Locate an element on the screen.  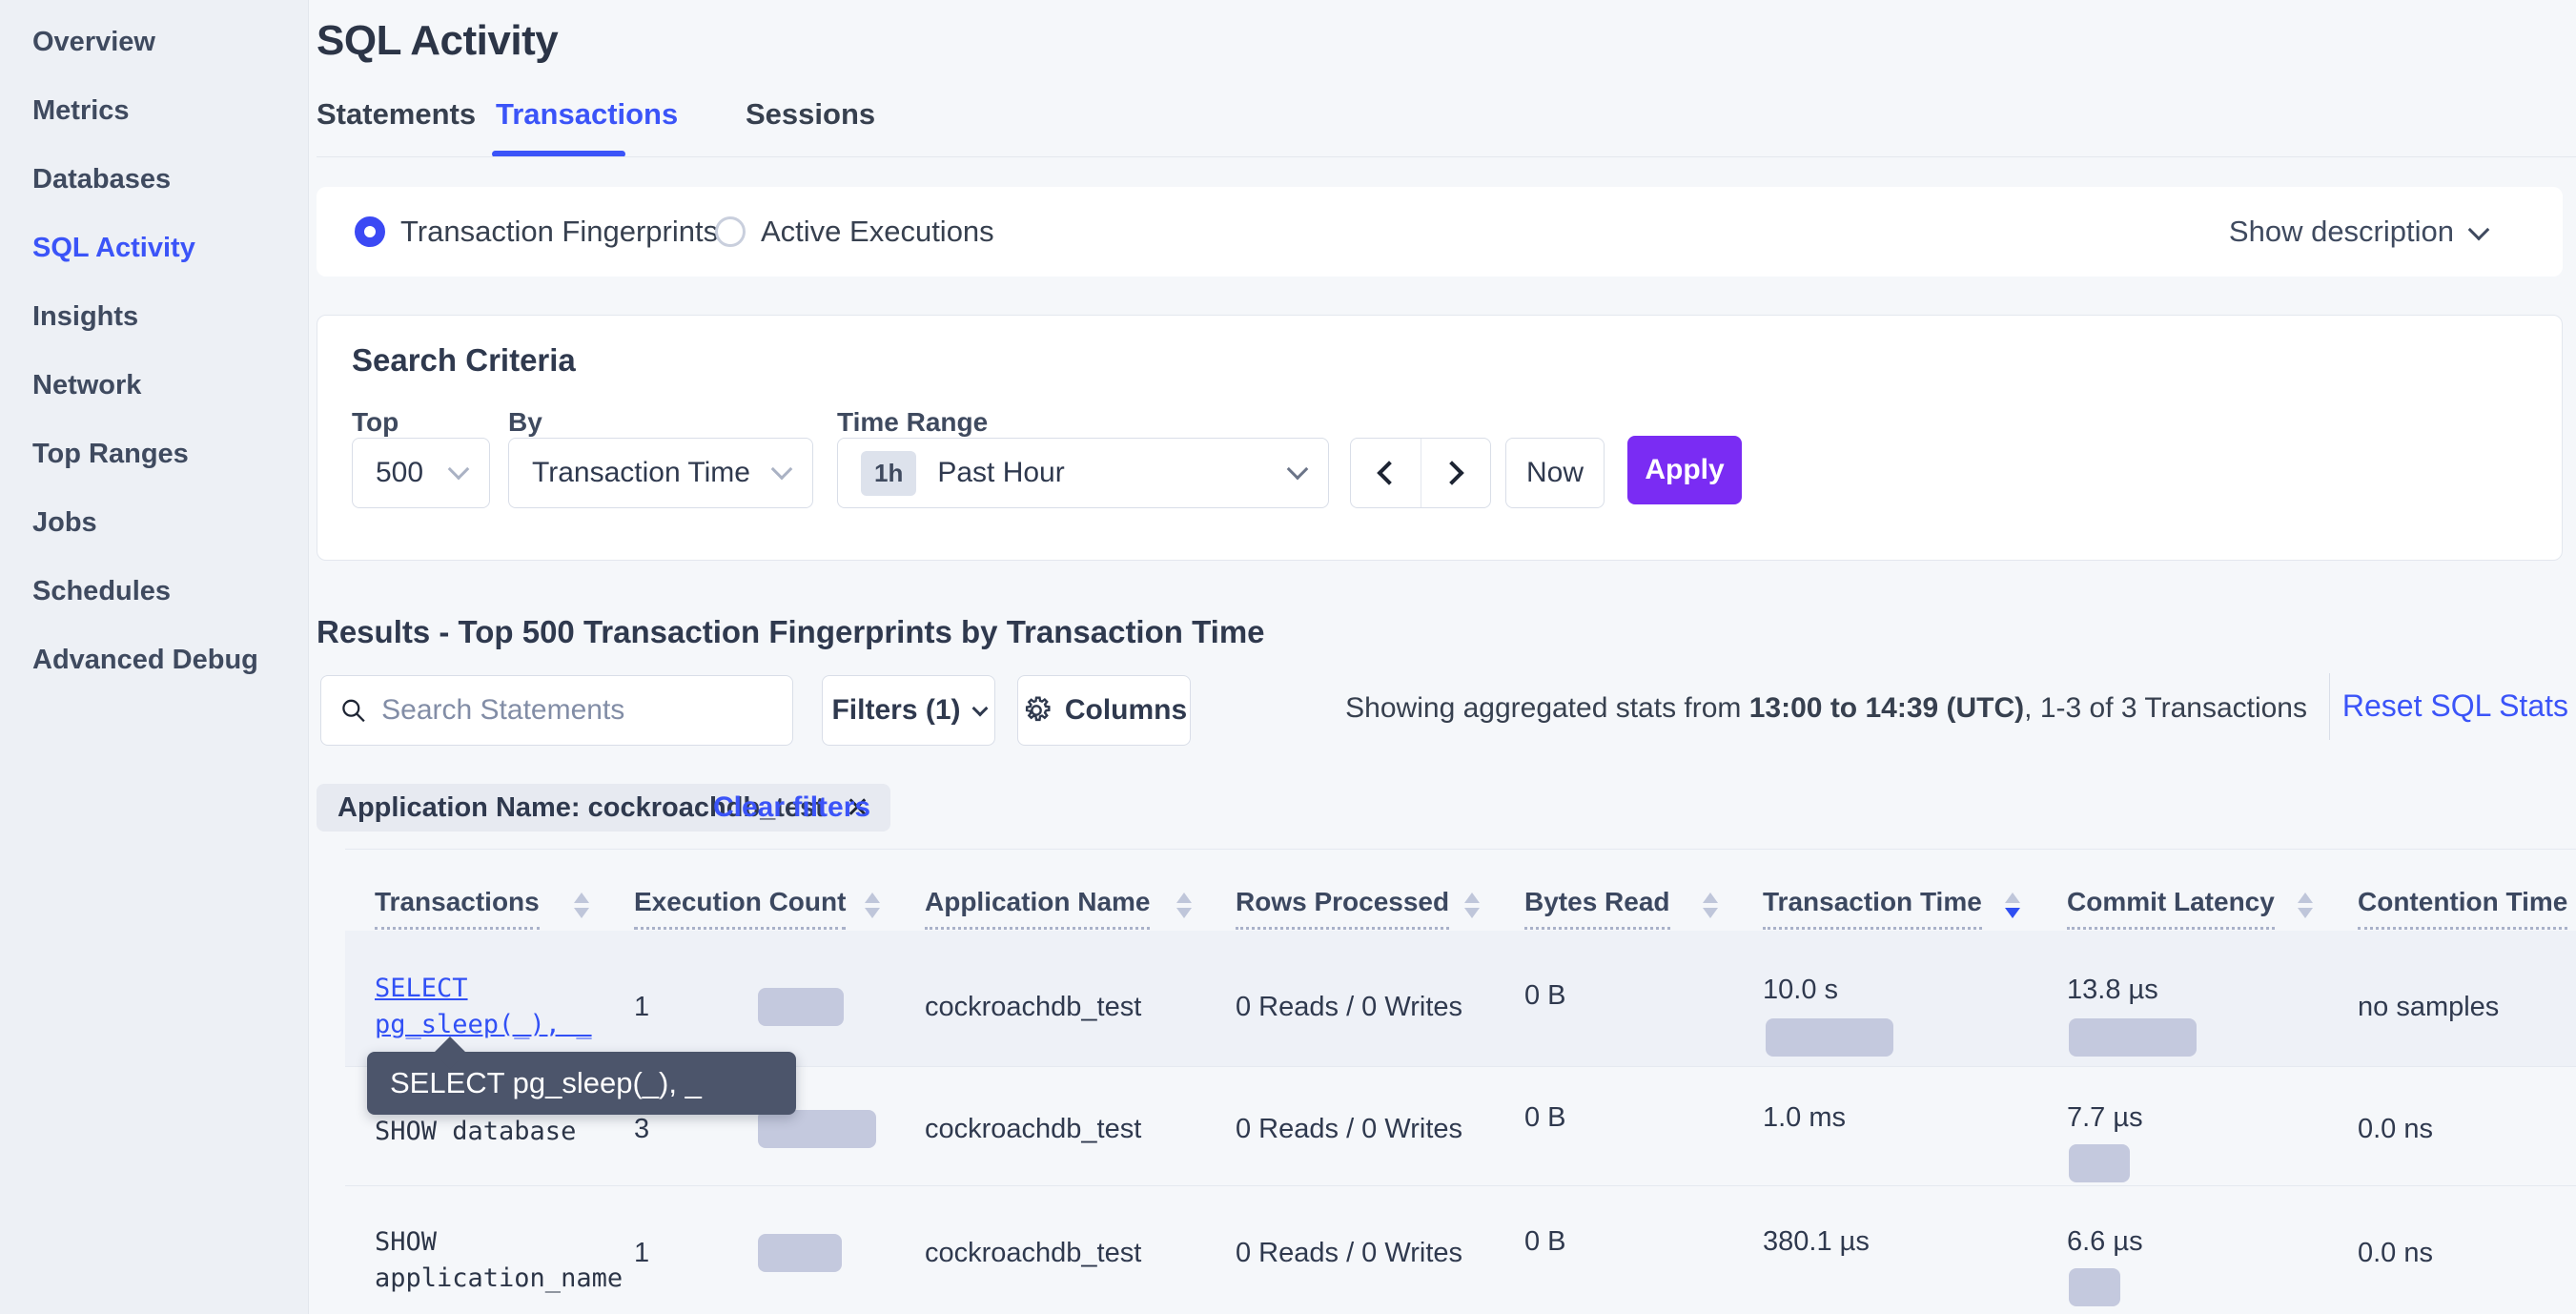
columns-button: Columns is located at coordinates (1104, 710).